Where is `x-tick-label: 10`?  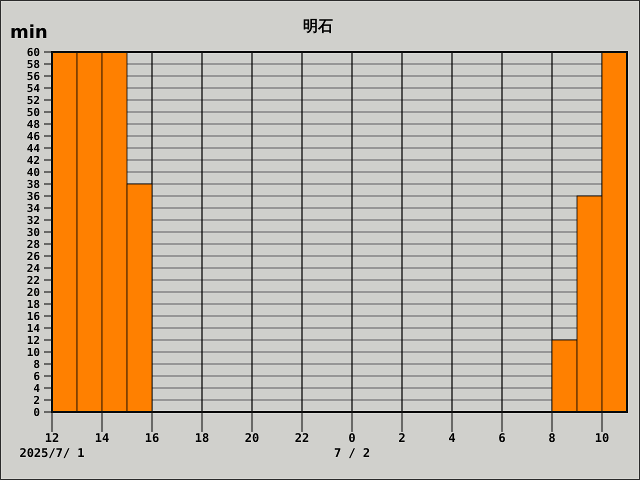
x-tick-label: 10 is located at coordinates (602, 438).